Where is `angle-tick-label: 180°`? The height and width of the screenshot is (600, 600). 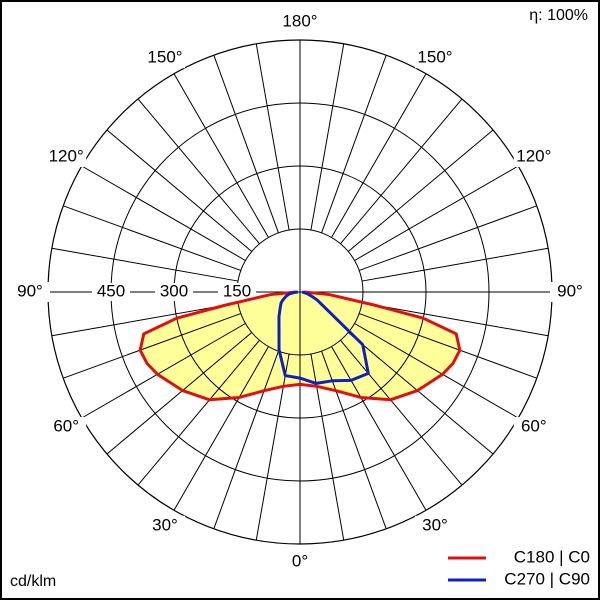 angle-tick-label: 180° is located at coordinates (299, 20).